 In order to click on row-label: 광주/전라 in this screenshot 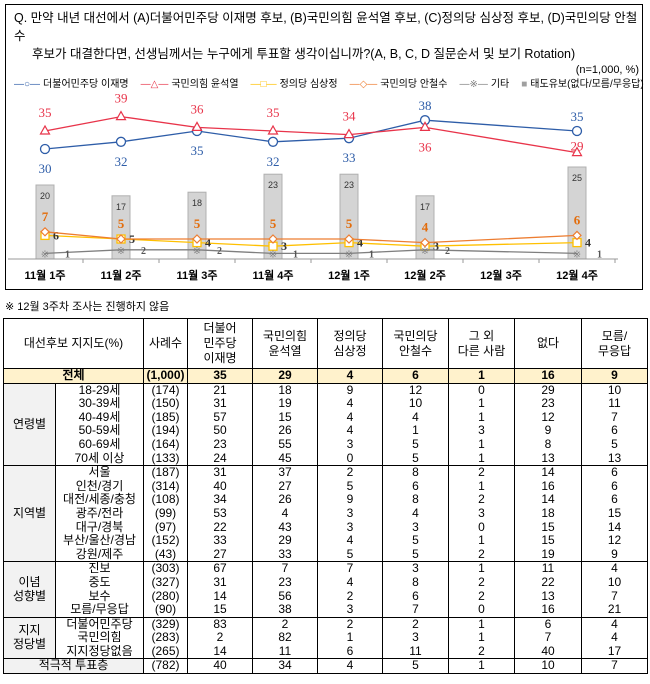, I will do `click(99, 513)`.